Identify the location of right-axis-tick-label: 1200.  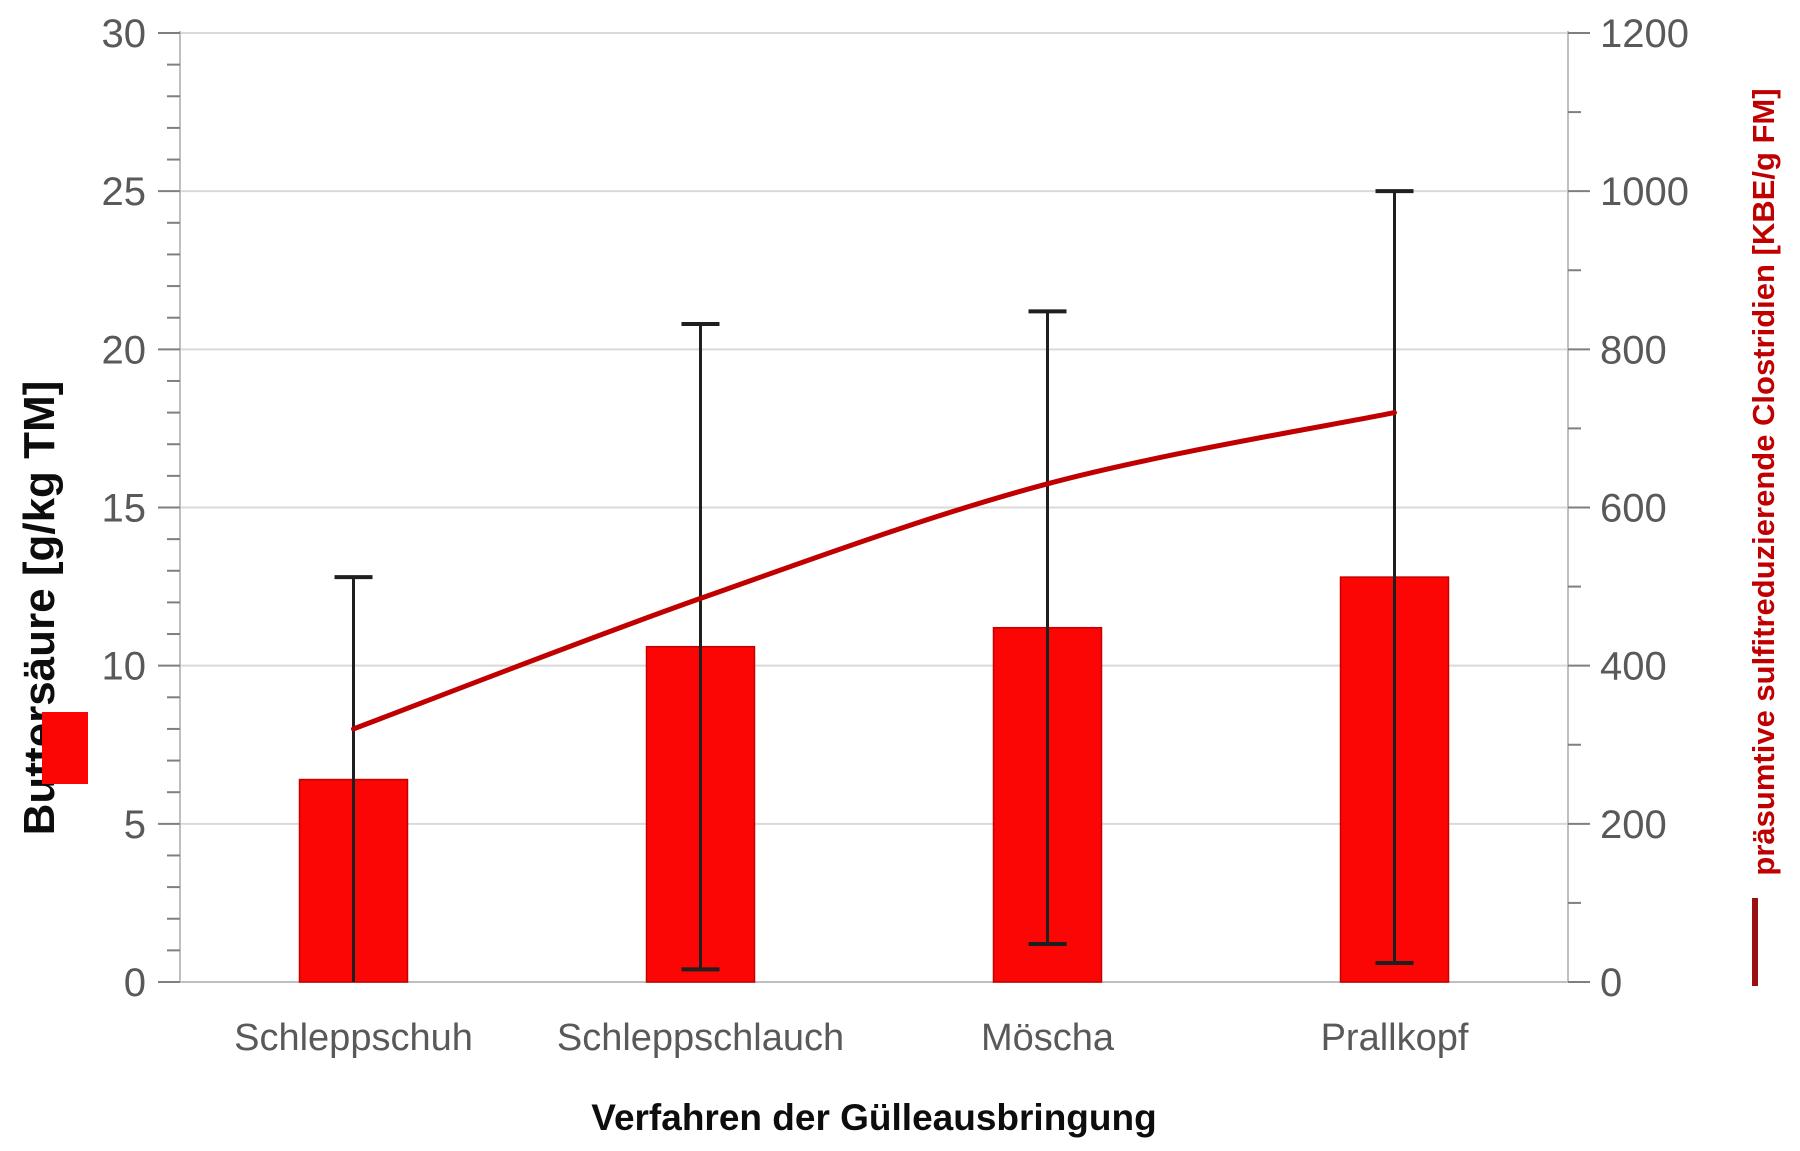
(1644, 34).